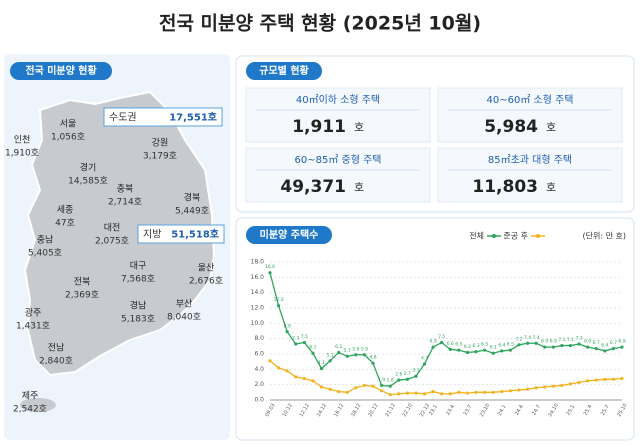 Image resolution: width=640 pixels, height=446 pixels. What do you see at coordinates (467, 347) in the screenshot?
I see `data-label: 6.2` at bounding box center [467, 347].